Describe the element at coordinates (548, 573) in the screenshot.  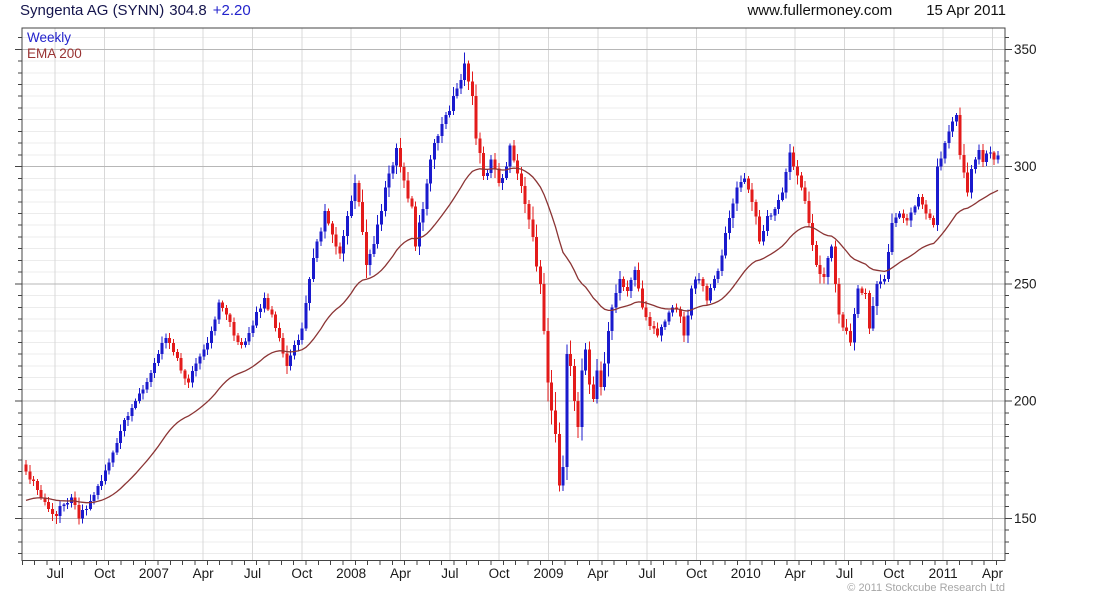
I see `x-axis-label: 2009` at that location.